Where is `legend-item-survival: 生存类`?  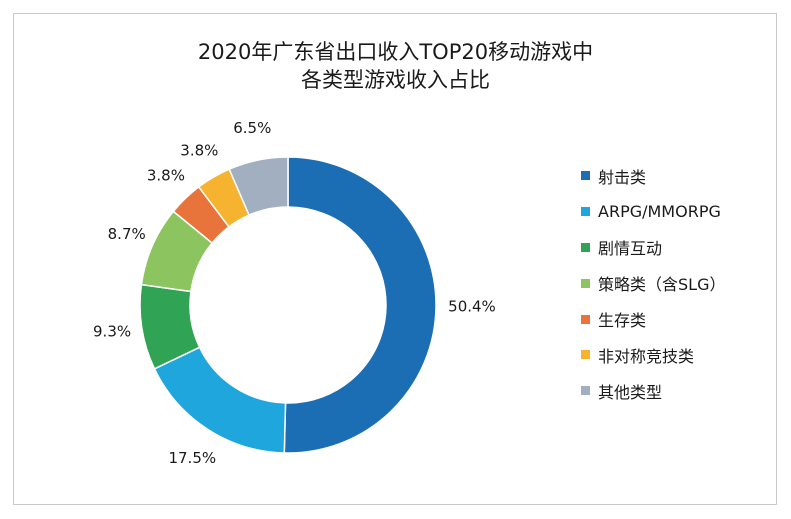 legend-item-survival: 生存类 is located at coordinates (653, 319).